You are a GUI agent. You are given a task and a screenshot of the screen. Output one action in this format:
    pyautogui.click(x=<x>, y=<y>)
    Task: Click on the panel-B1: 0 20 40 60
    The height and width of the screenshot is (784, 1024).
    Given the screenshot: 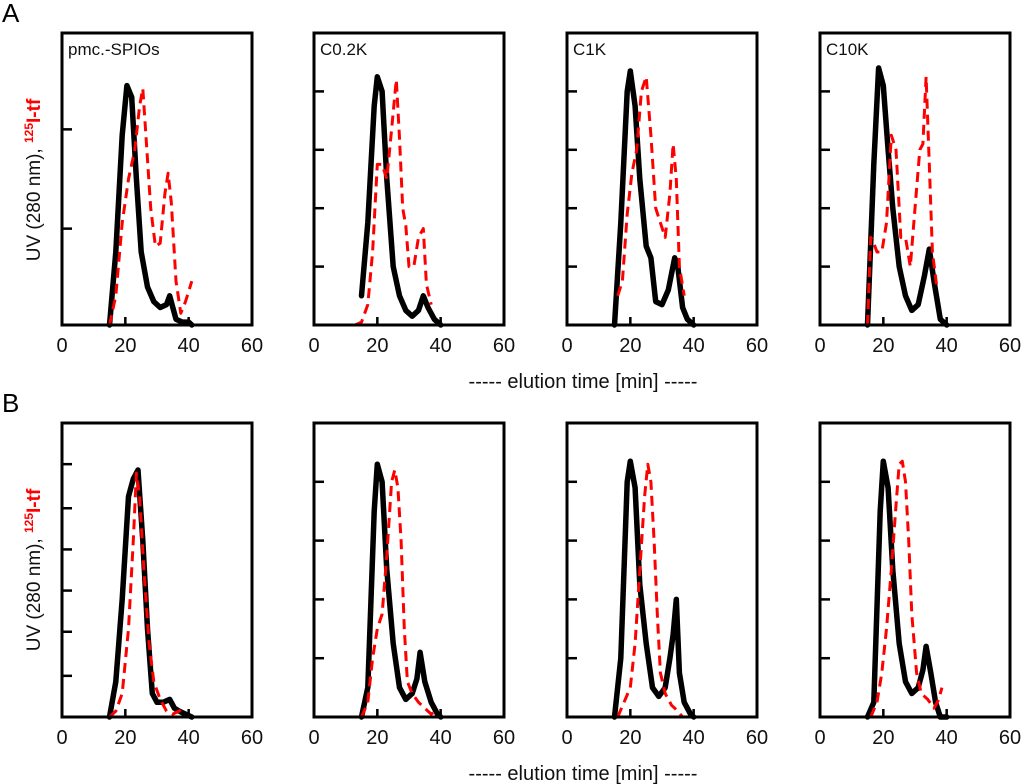 What is the action you would take?
    pyautogui.click(x=159, y=585)
    